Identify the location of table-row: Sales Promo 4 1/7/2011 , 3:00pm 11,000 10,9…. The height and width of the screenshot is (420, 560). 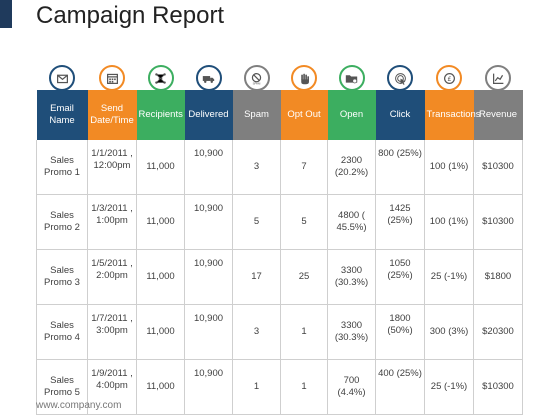
(279, 332).